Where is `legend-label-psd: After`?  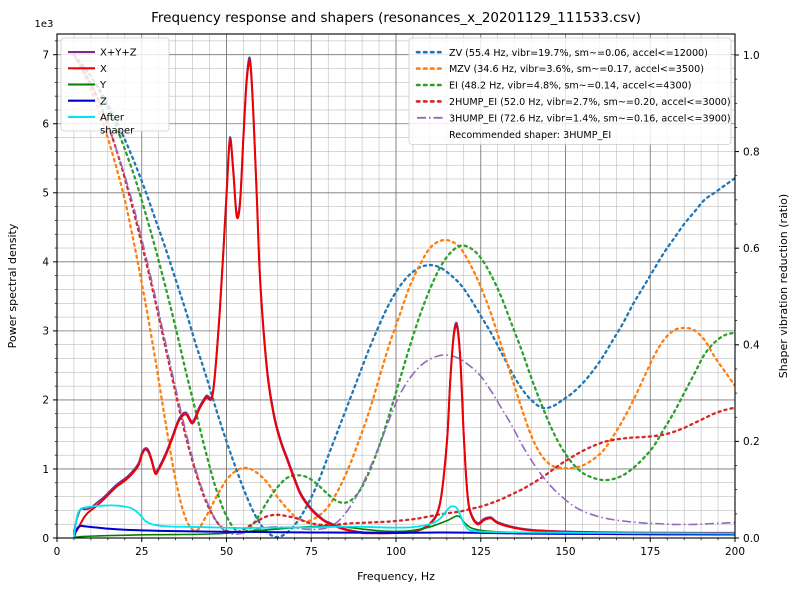
legend-label-psd: After is located at coordinates (112, 118).